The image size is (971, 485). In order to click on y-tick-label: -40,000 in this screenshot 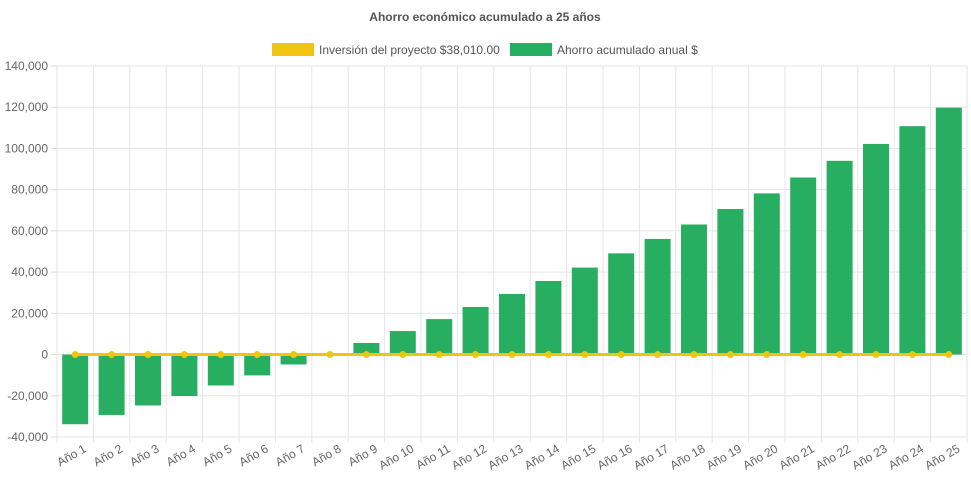, I will do `click(27, 437)`.